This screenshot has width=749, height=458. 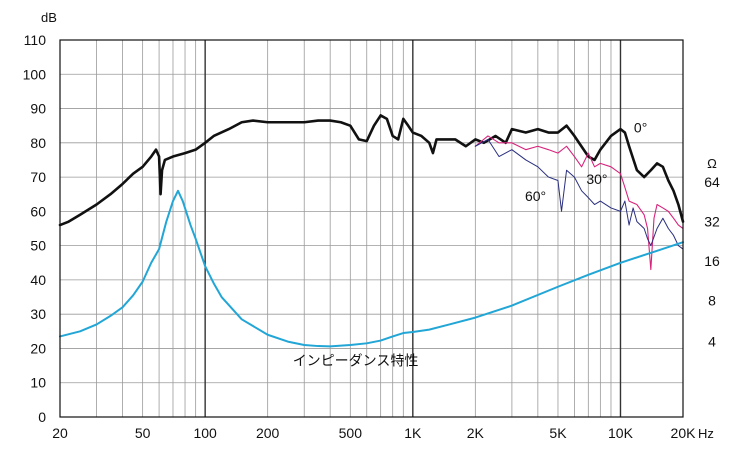 I want to click on y-axis-unit-label: dB, so click(x=49, y=17).